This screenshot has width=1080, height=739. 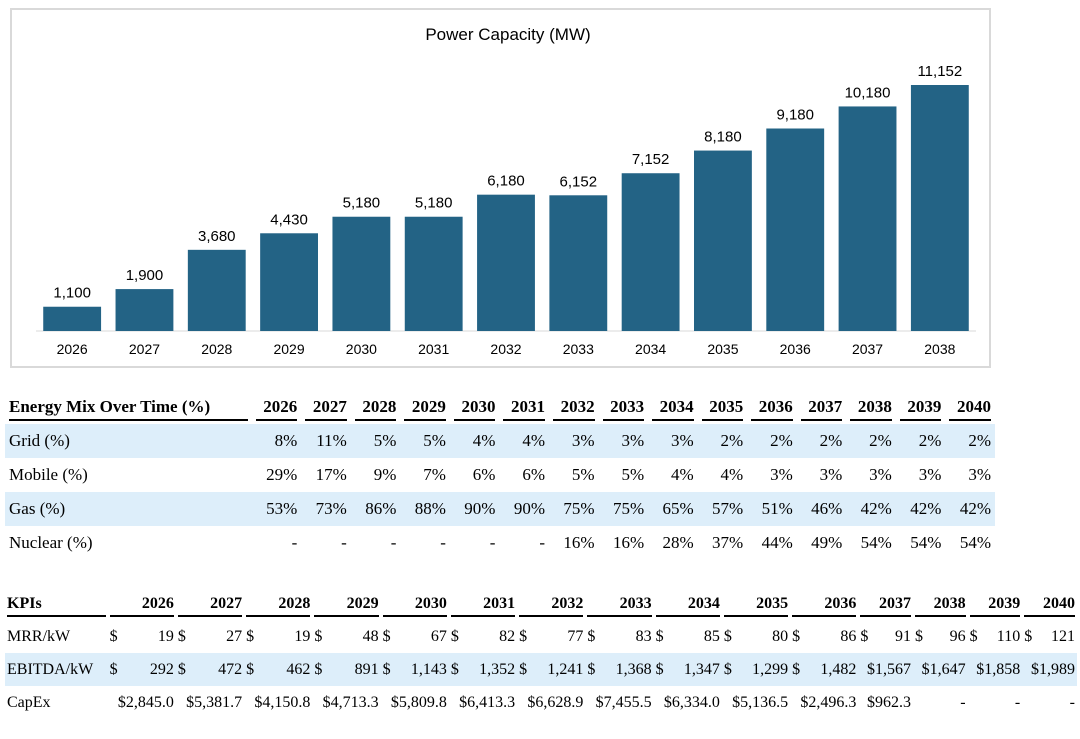 I want to click on kpi-year-2034: 2034, so click(x=688, y=606).